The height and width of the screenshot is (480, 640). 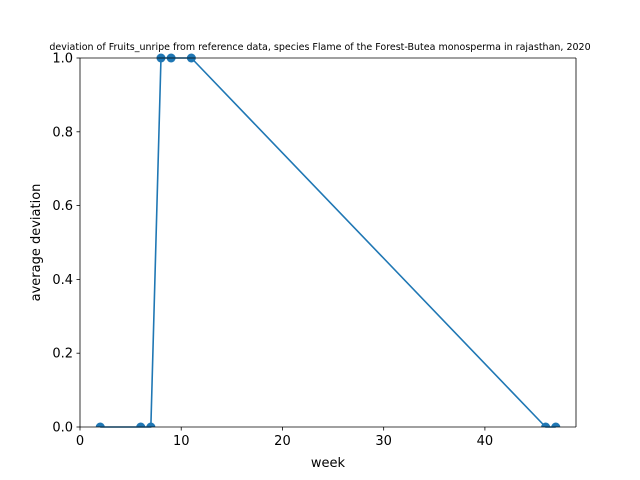 What do you see at coordinates (62, 132) in the screenshot?
I see `y-tick-label: 0.8` at bounding box center [62, 132].